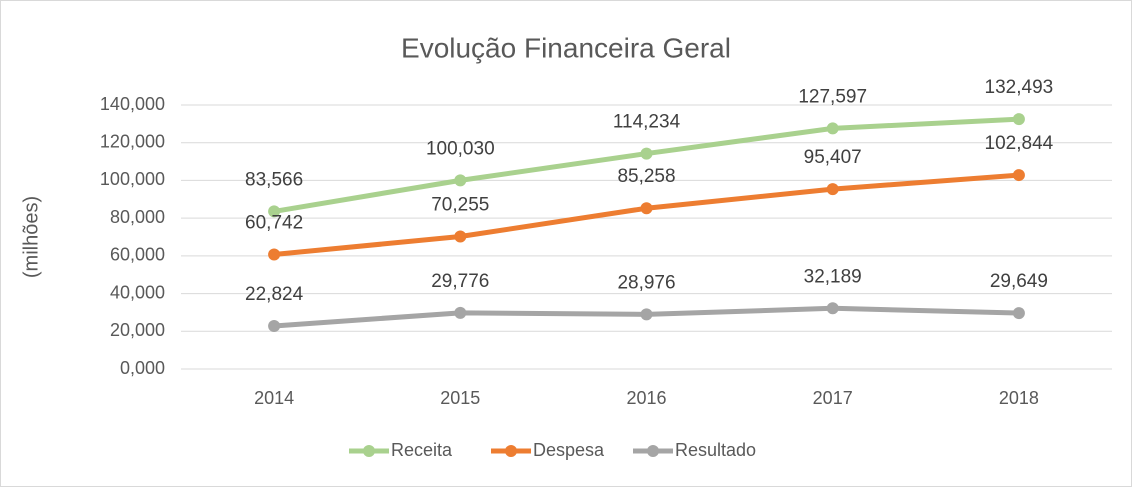 This screenshot has width=1132, height=487. Describe the element at coordinates (142, 368) in the screenshot. I see `y-tick-label: 0,000` at that location.